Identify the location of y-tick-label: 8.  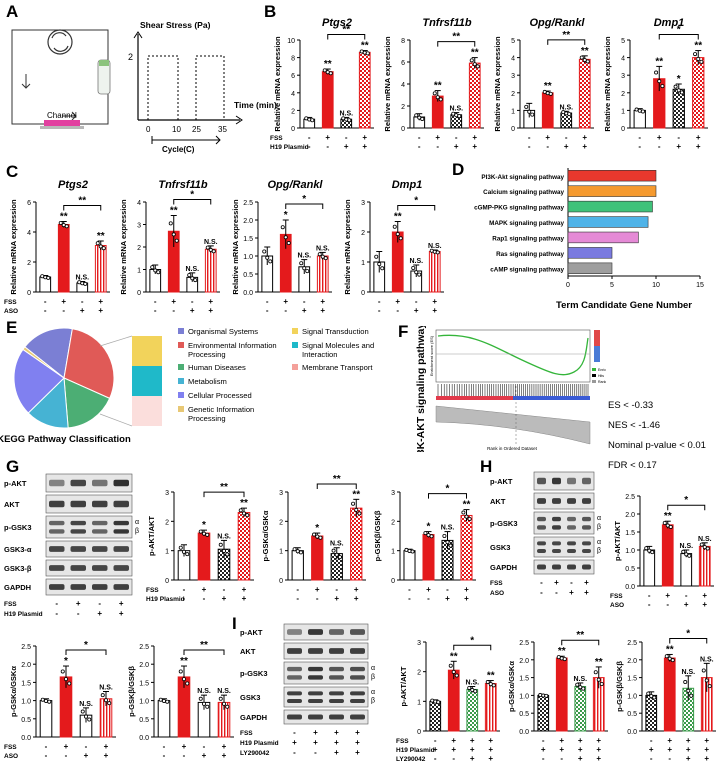
(403, 41).